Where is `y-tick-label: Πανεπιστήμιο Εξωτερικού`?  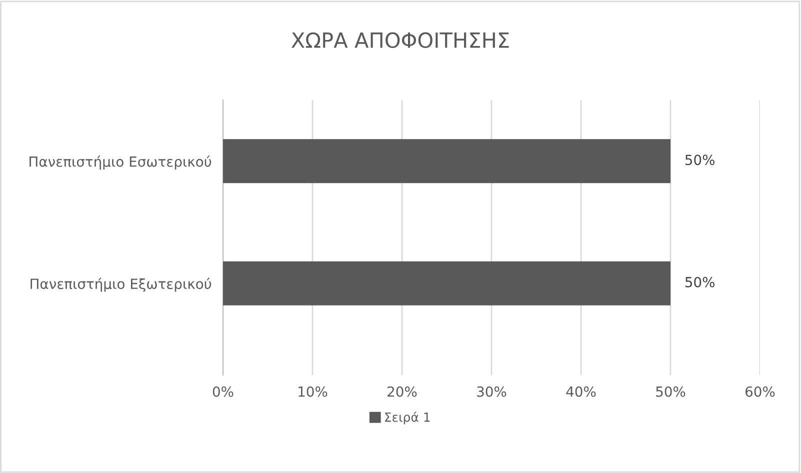 y-tick-label: Πανεπιστήμιο Εξωτερικού is located at coordinates (121, 285).